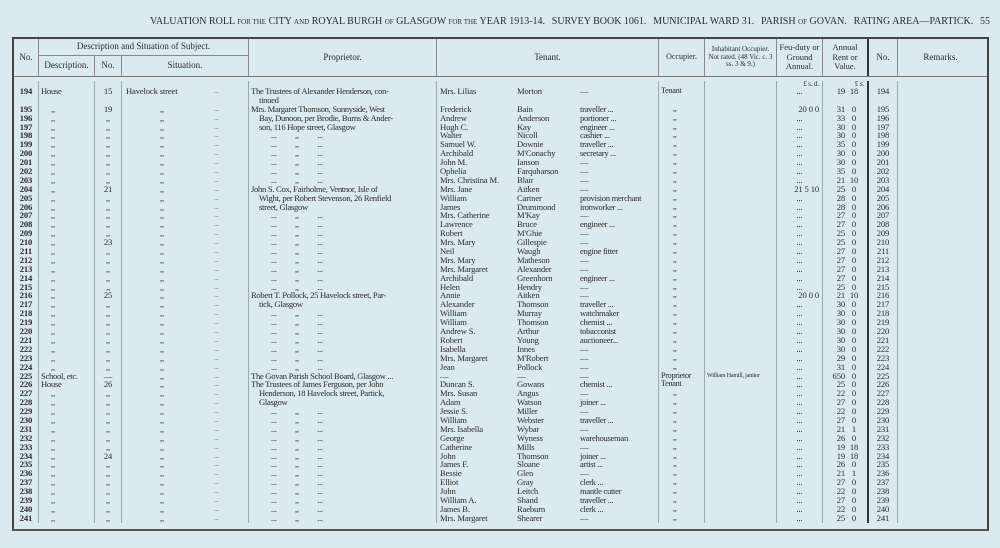 The image size is (1000, 548). Describe the element at coordinates (548, 411) in the screenshot. I see `tenant-cell: Jessie S. Miller —` at that location.